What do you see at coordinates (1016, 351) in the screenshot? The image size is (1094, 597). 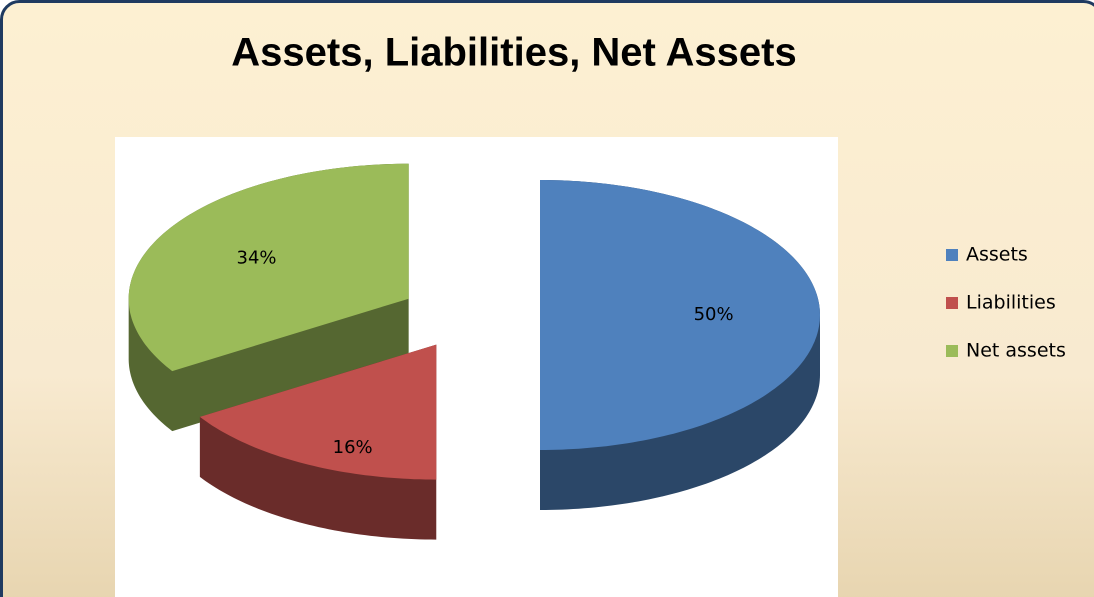 I see `legend-label: Net assets` at bounding box center [1016, 351].